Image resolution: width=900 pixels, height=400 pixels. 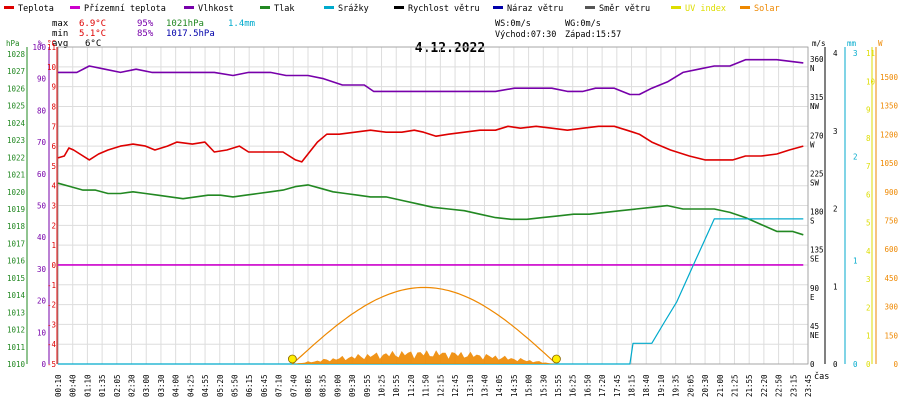 What do you see at coordinates (53, 265) in the screenshot?
I see `tick-label-temperature: 0` at bounding box center [53, 265].